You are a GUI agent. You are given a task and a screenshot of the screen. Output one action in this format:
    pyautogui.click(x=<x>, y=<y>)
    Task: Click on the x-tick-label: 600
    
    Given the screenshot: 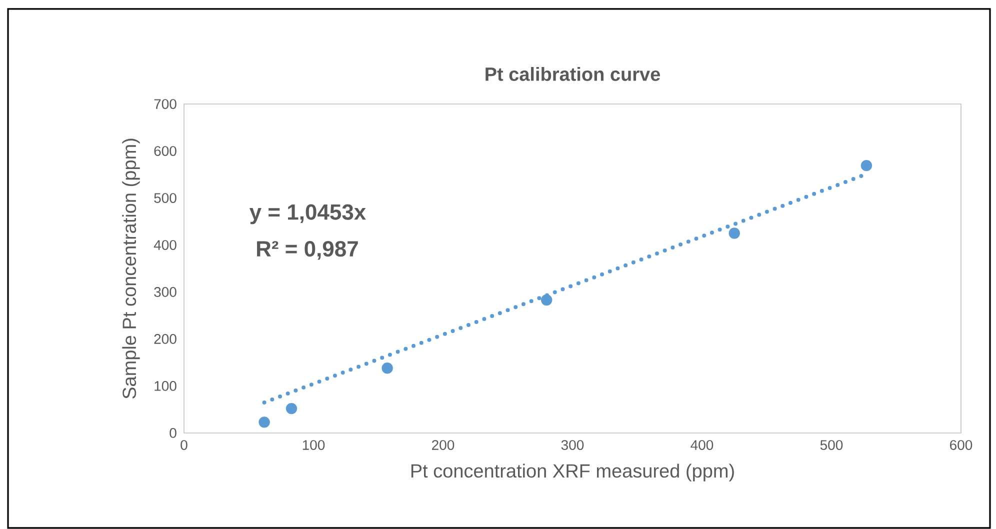 What is the action you would take?
    pyautogui.click(x=961, y=445)
    